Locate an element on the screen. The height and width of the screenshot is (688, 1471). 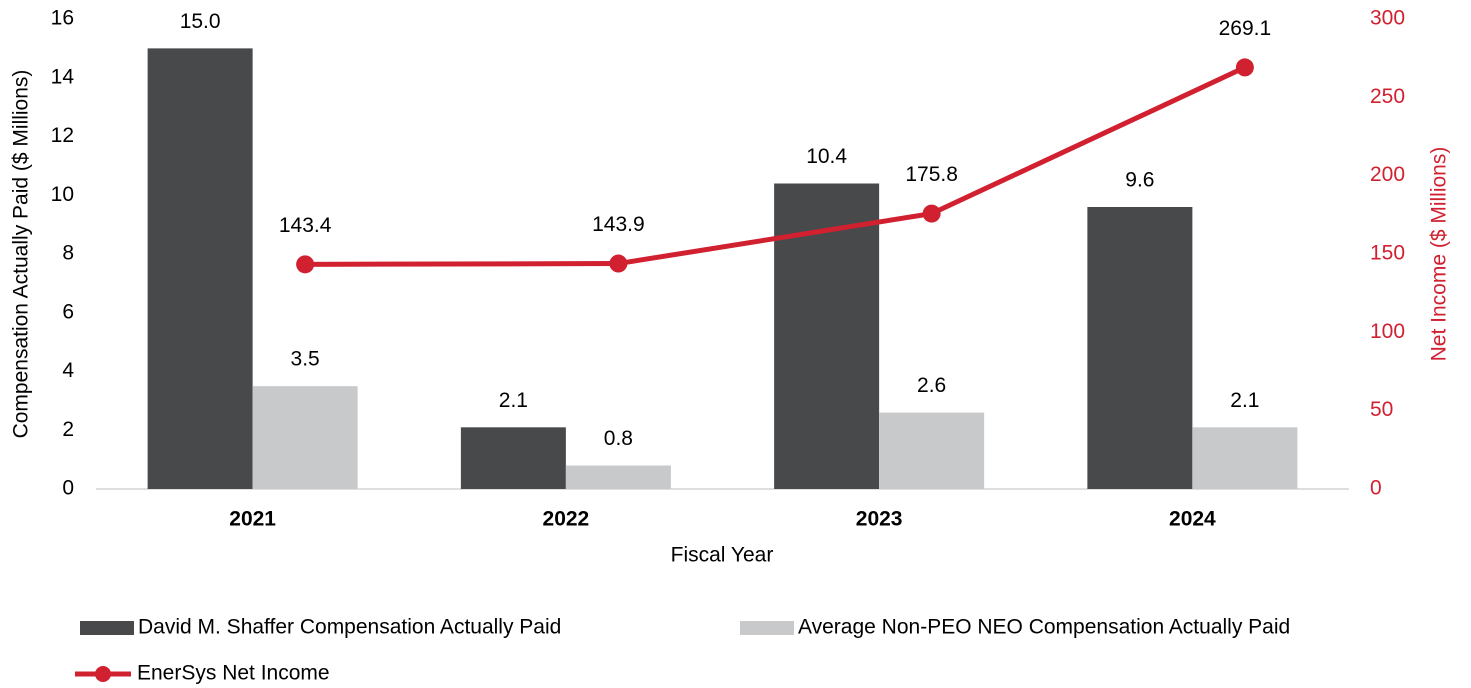
x-axis-label: Fiscal Year is located at coordinates (722, 555).